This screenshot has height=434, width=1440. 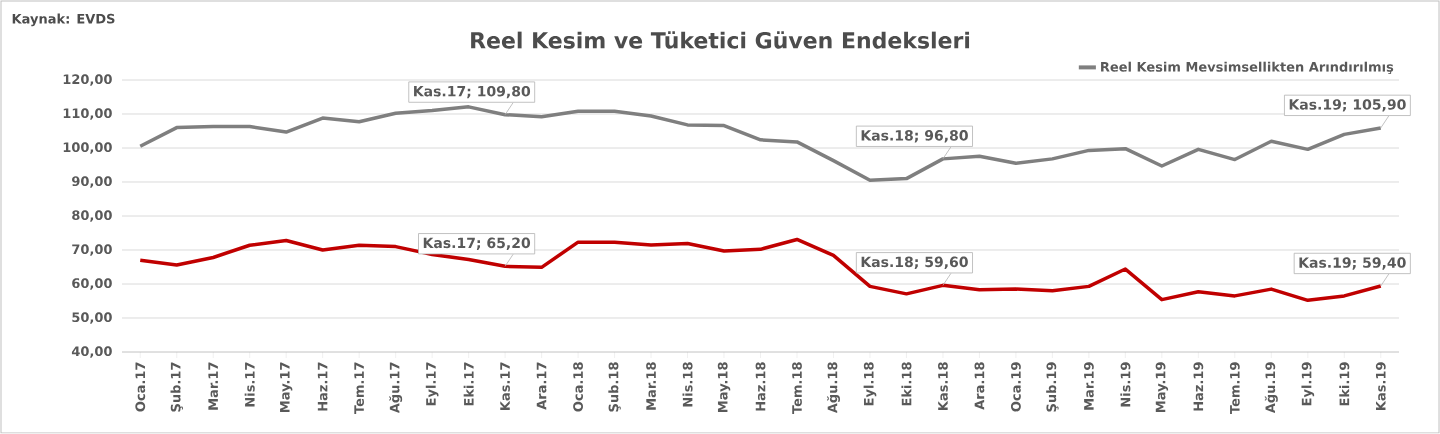 What do you see at coordinates (1088, 386) in the screenshot?
I see `x-tick-label: Mar.19` at bounding box center [1088, 386].